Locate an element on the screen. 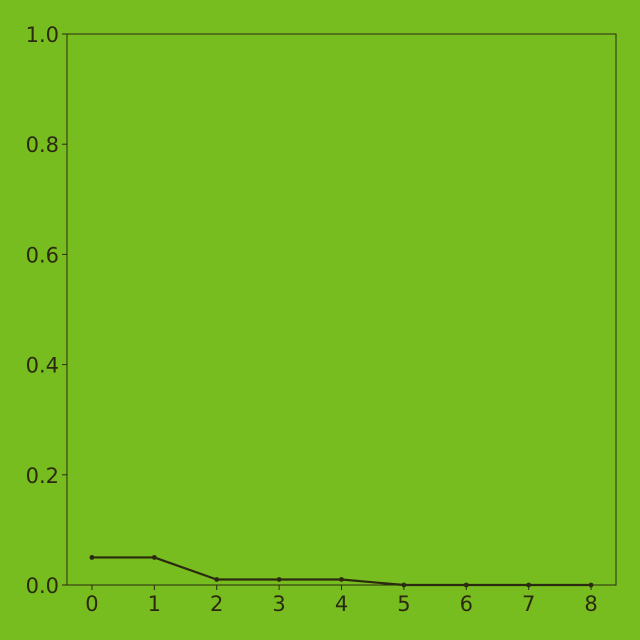 This screenshot has width=640, height=640. x-tick-label: 5 is located at coordinates (403, 604).